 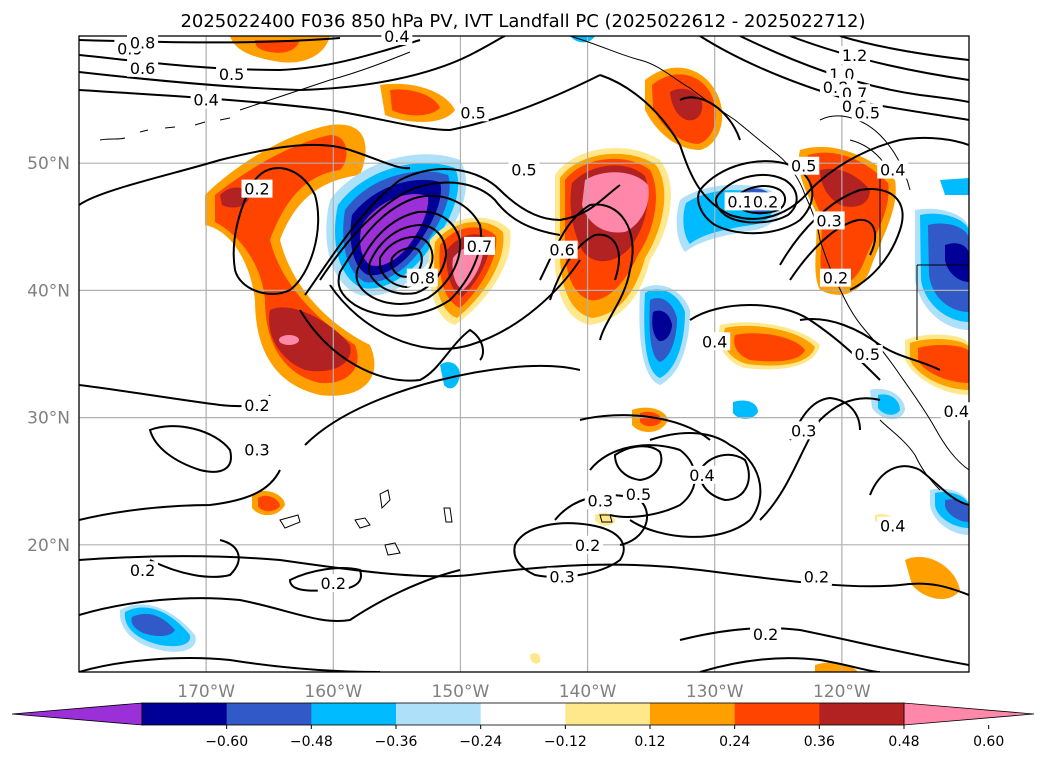 What do you see at coordinates (48, 164) in the screenshot?
I see `y-tick-label: 50°N` at bounding box center [48, 164].